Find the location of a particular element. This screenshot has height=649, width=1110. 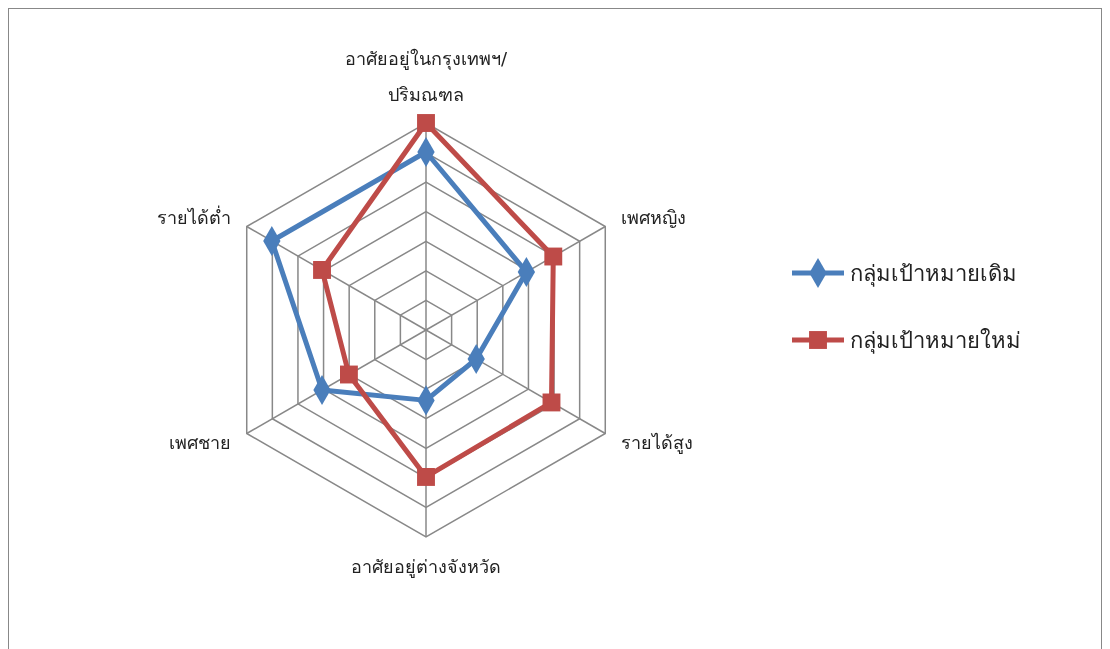

spoke-label: อาศัยอยู่ต่างจังหวัด is located at coordinates (426, 567).